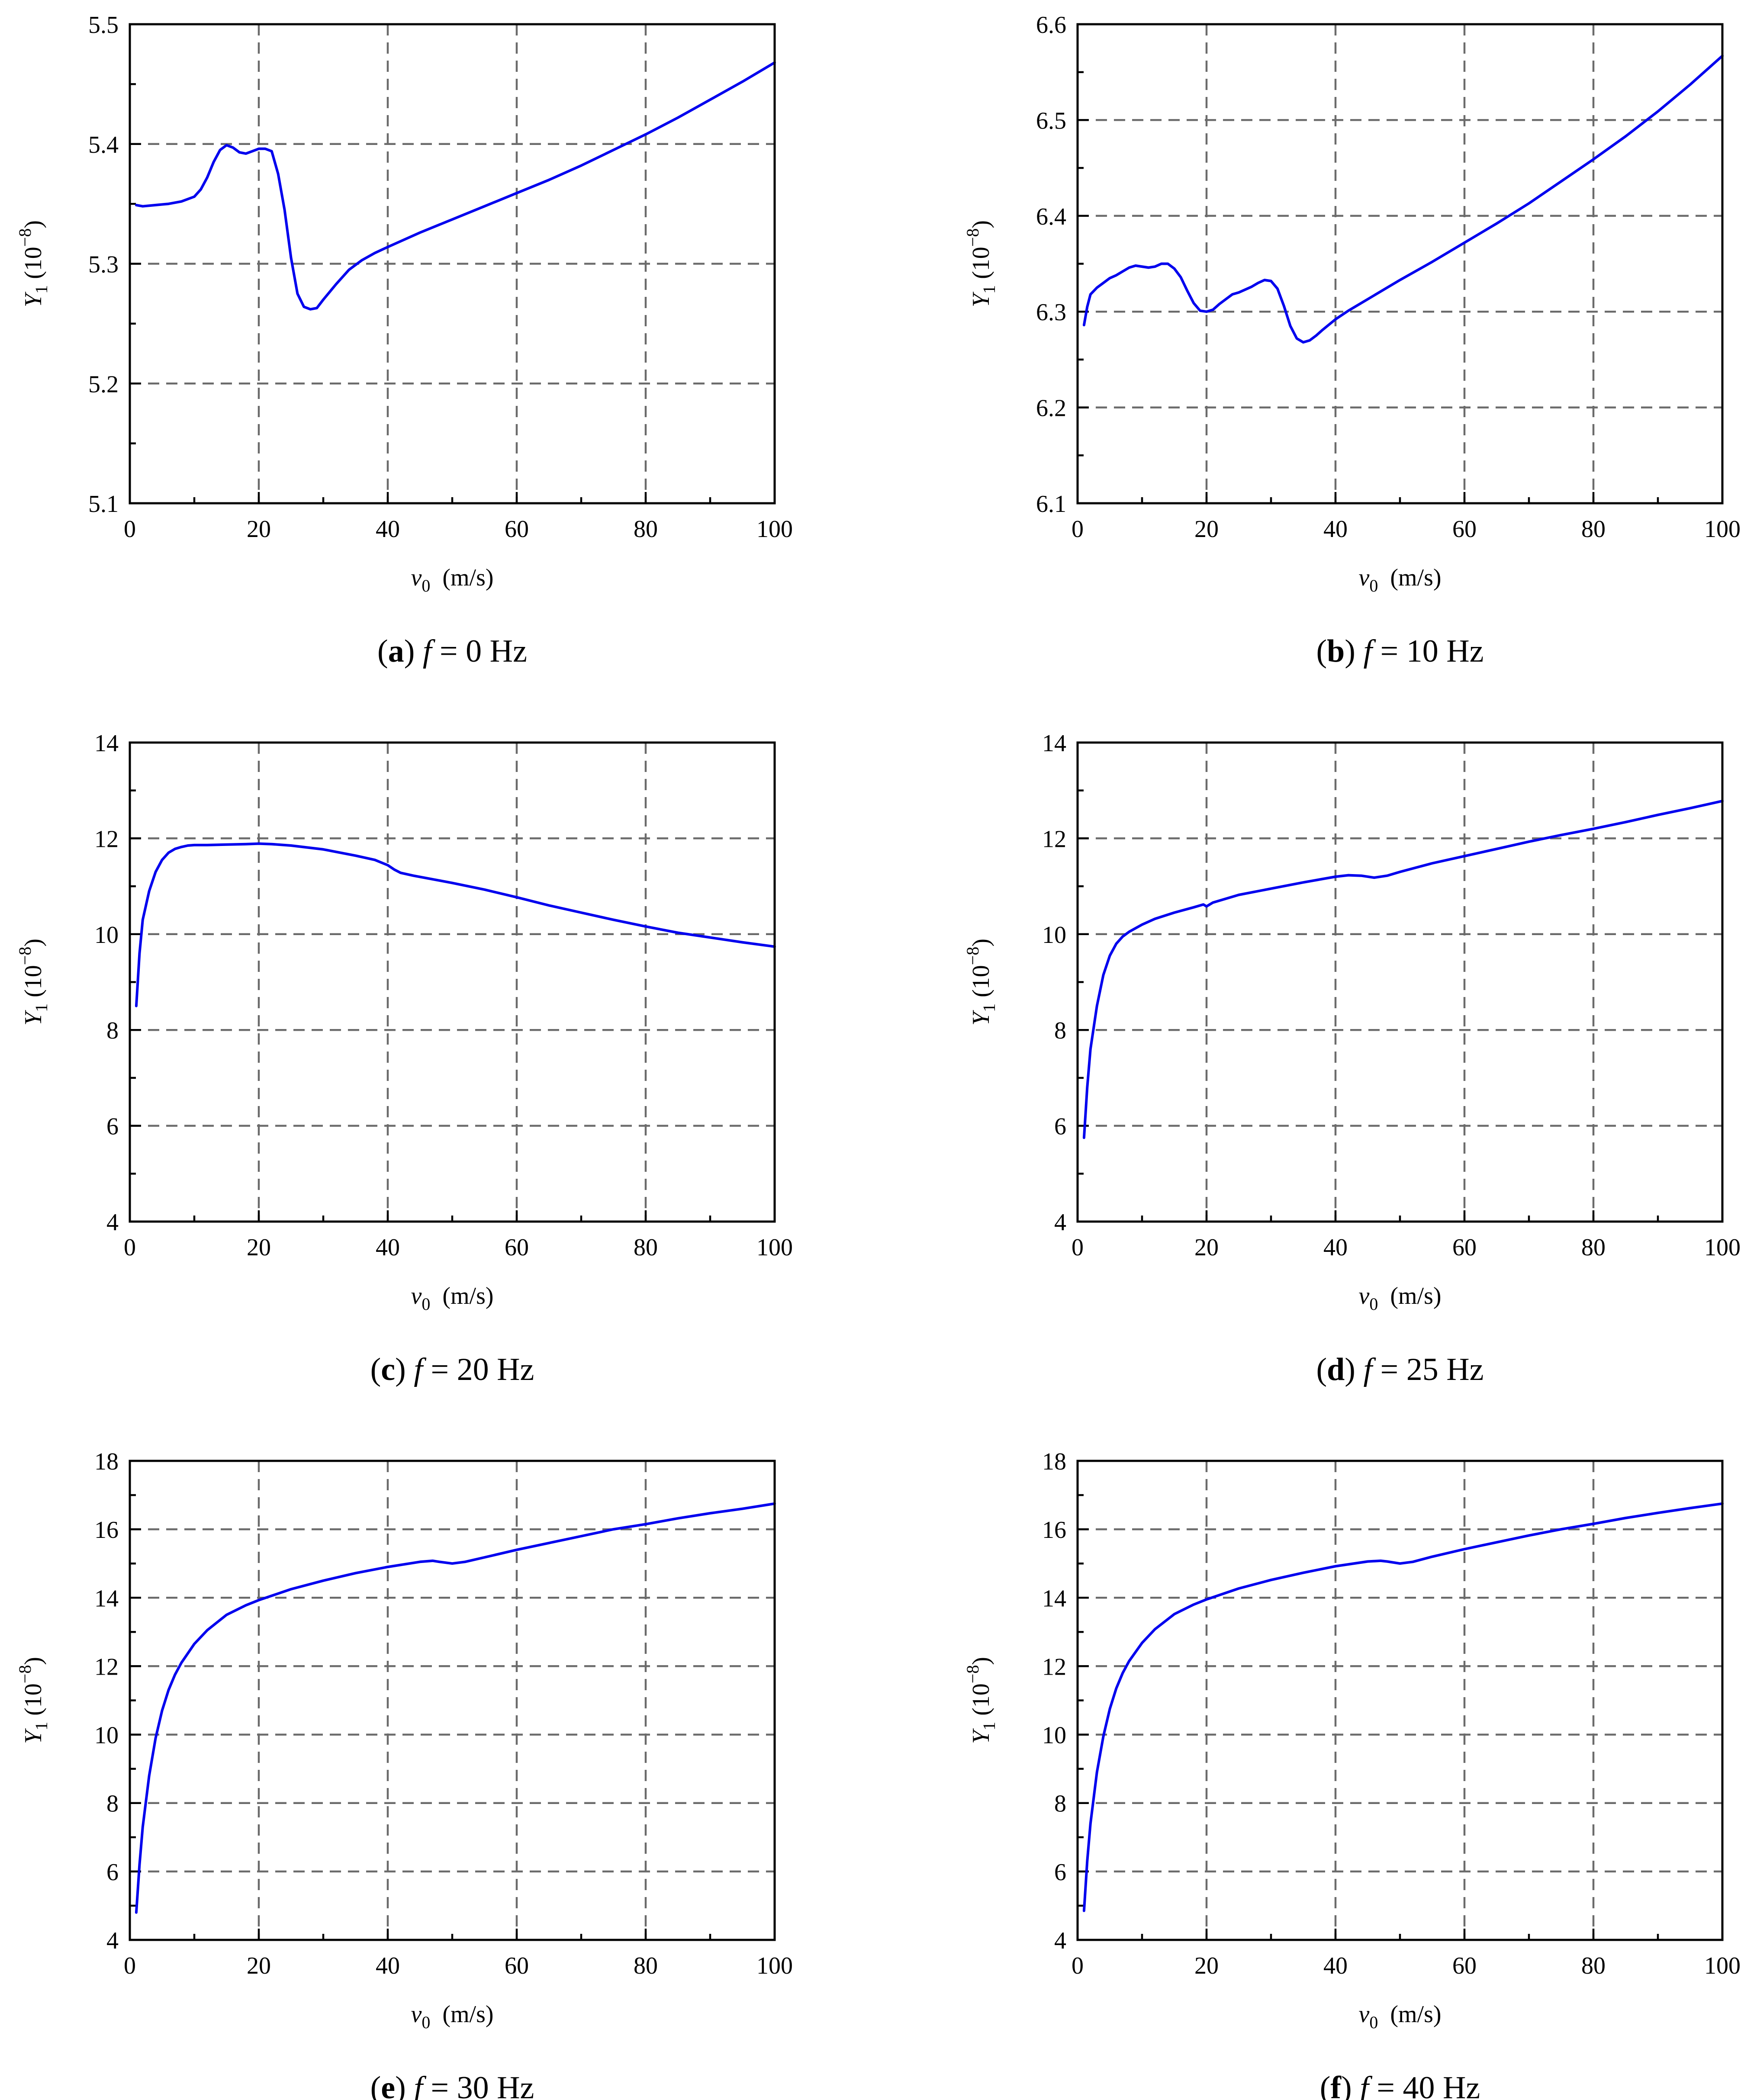  I want to click on y-tick-label: 6.3, so click(1051, 312).